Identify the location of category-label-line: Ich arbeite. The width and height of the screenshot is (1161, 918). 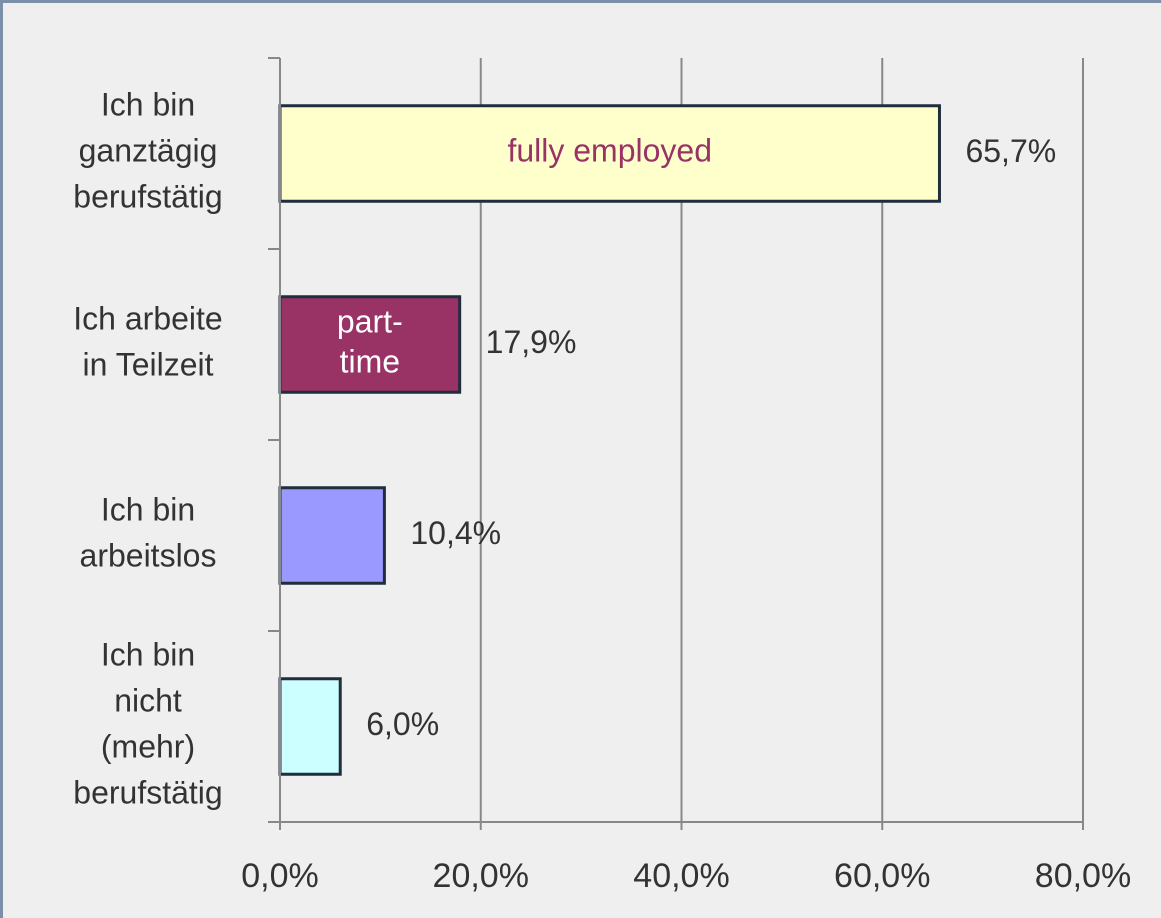
(147, 319).